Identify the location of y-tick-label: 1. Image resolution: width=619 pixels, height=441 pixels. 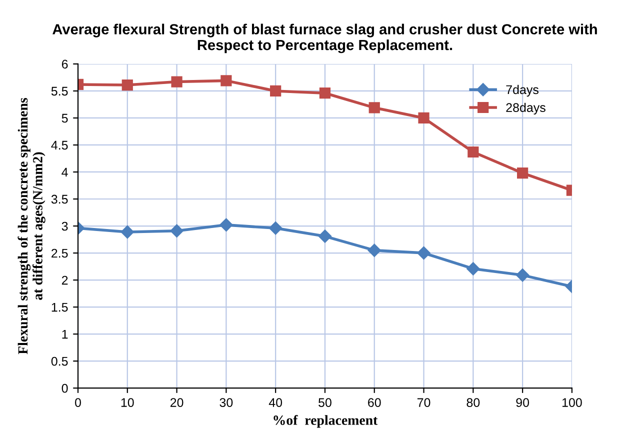
(65, 334).